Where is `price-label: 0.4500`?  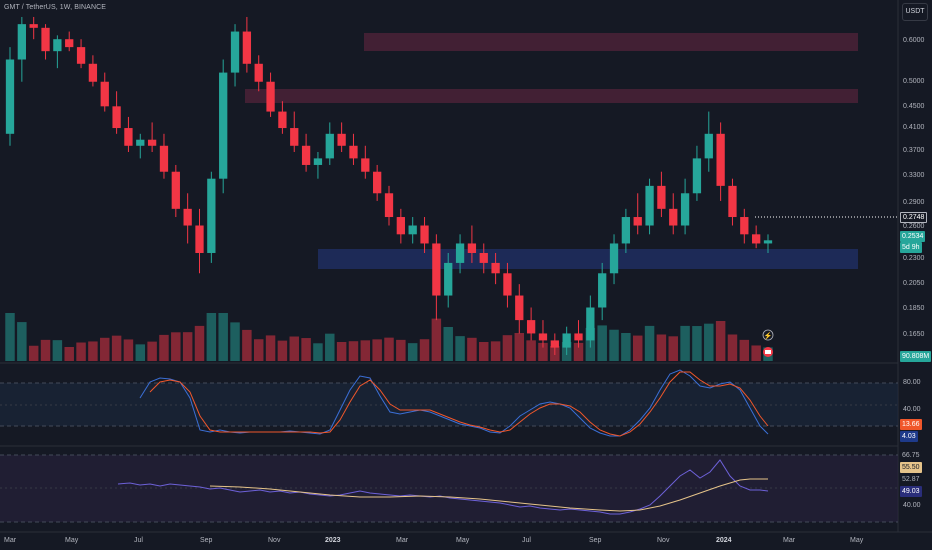
price-label: 0.4500 is located at coordinates (914, 106).